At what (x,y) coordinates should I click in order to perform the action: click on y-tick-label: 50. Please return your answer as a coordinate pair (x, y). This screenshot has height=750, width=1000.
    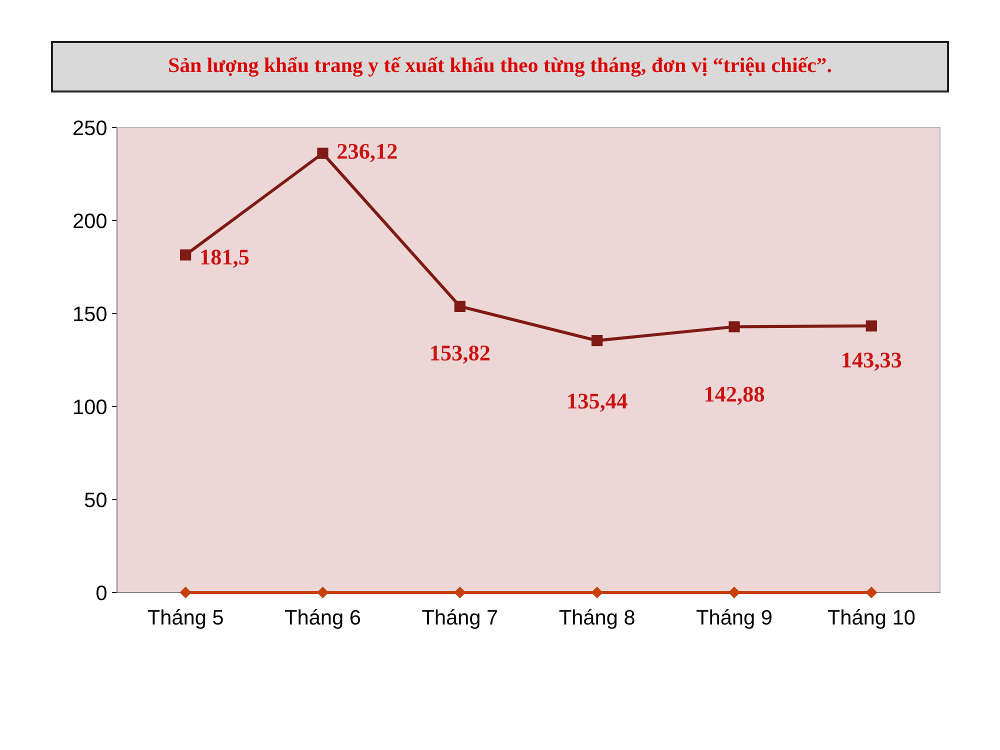
    Looking at the image, I should click on (95, 500).